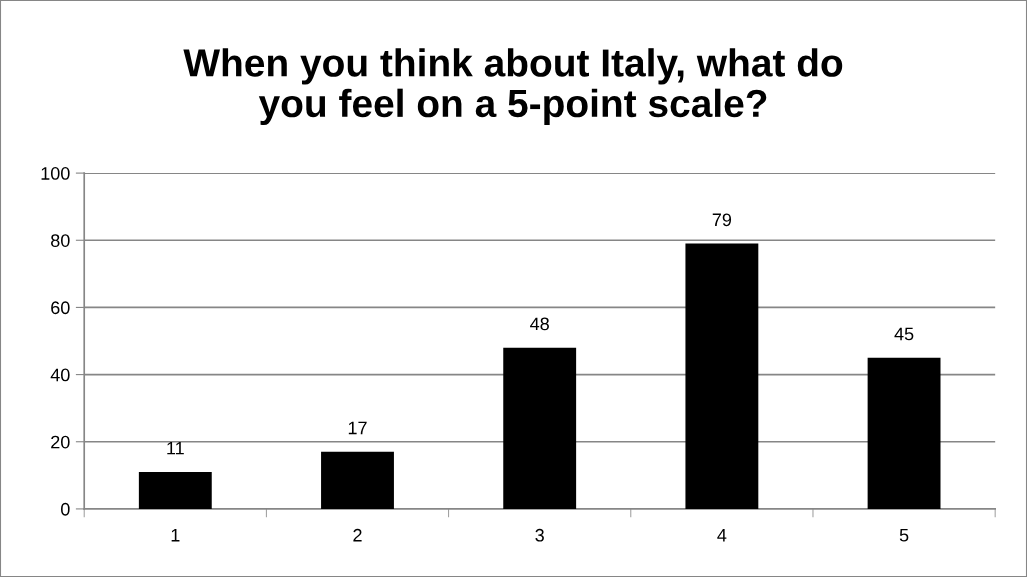  What do you see at coordinates (60, 442) in the screenshot?
I see `y-tick-label: 20` at bounding box center [60, 442].